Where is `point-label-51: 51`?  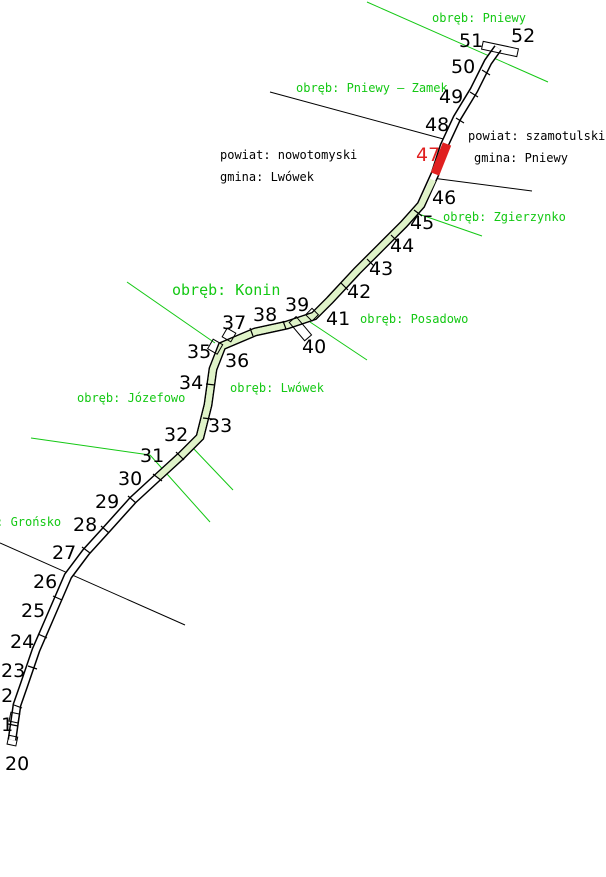
point-label-51: 51 is located at coordinates (471, 41).